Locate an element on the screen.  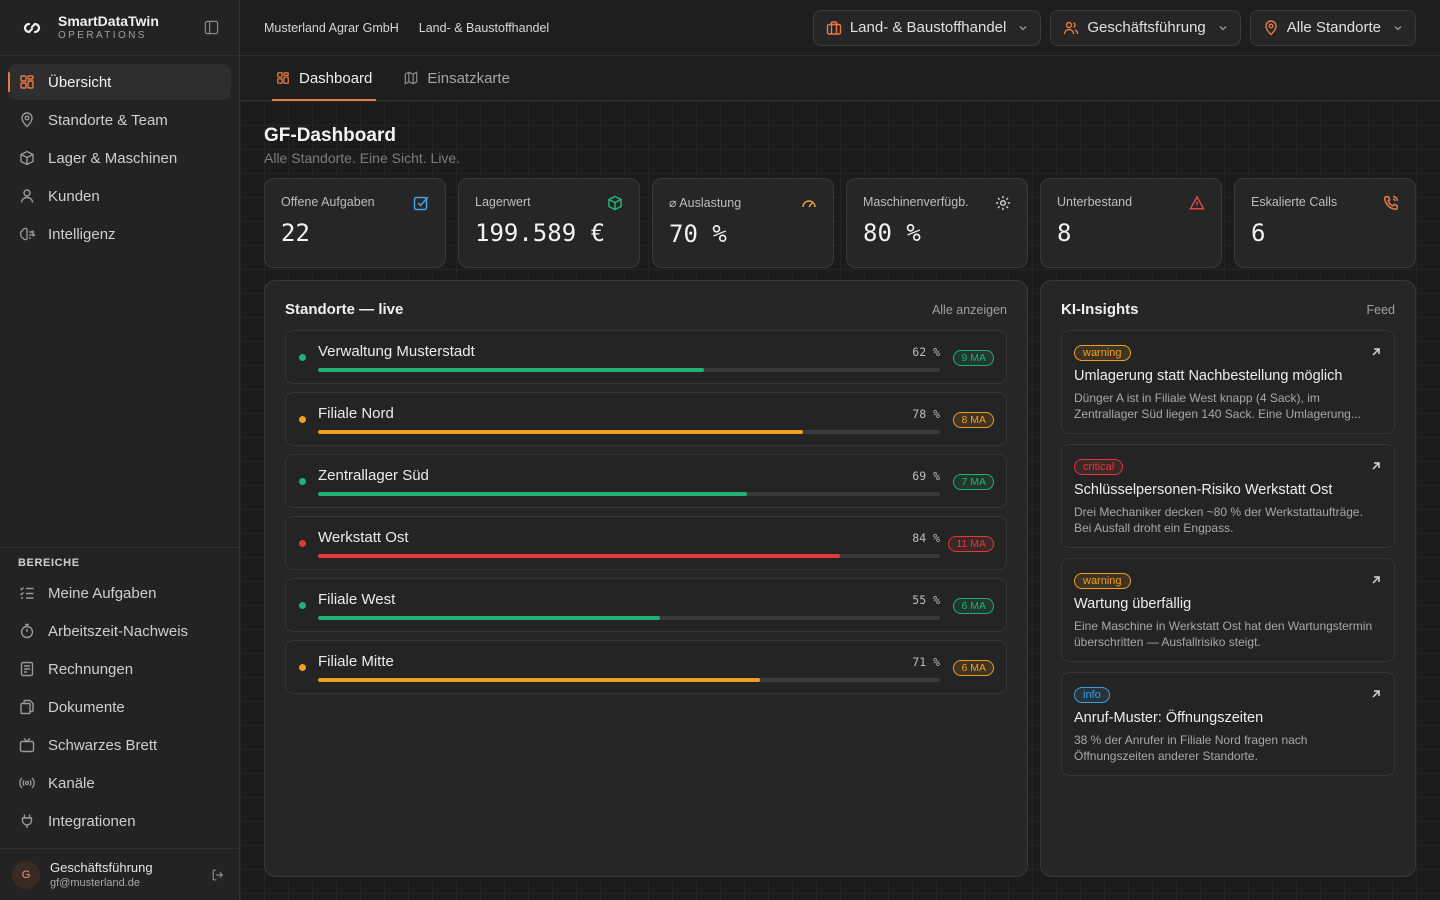
insight-title: Schlüsselpersonen-Risiko Werkstatt Ost is located at coordinates (1203, 490).